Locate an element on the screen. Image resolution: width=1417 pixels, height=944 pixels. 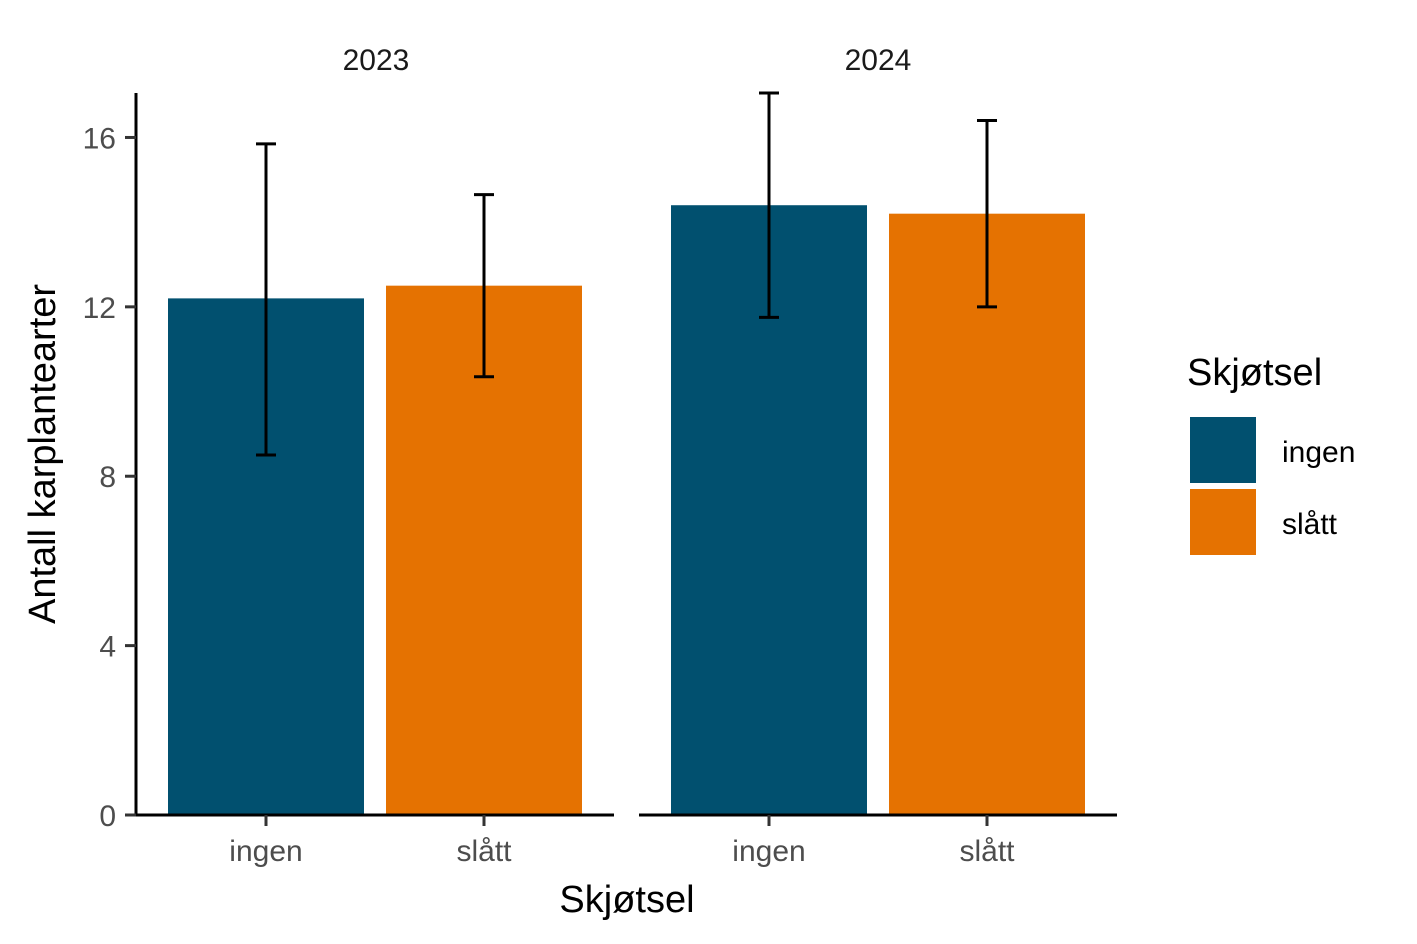
error-bars-2023 is located at coordinates (375, 299).